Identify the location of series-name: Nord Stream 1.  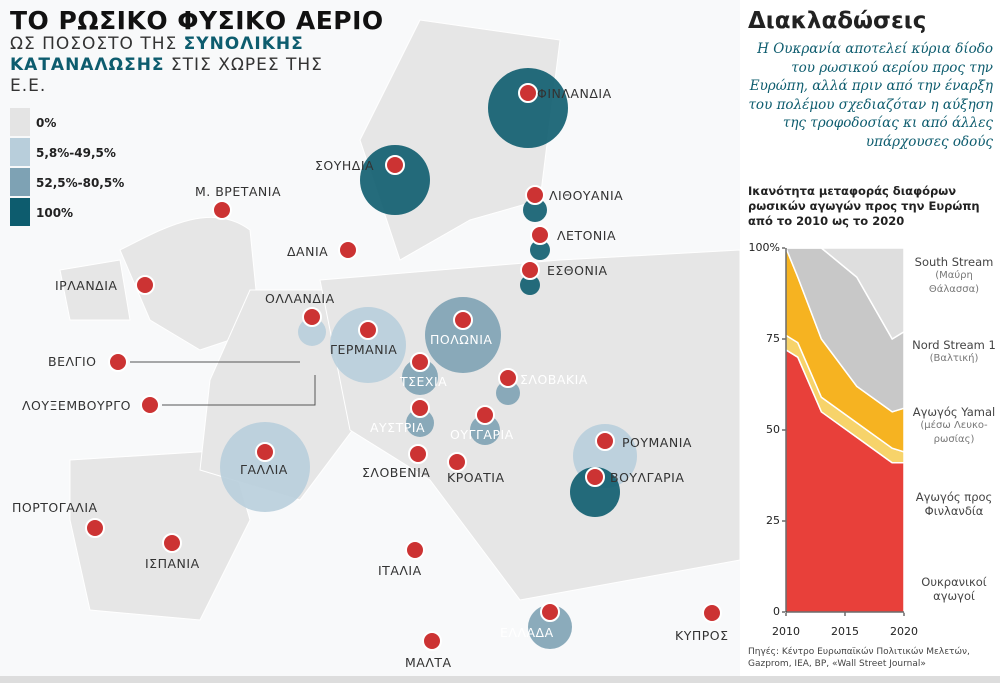
(954, 345).